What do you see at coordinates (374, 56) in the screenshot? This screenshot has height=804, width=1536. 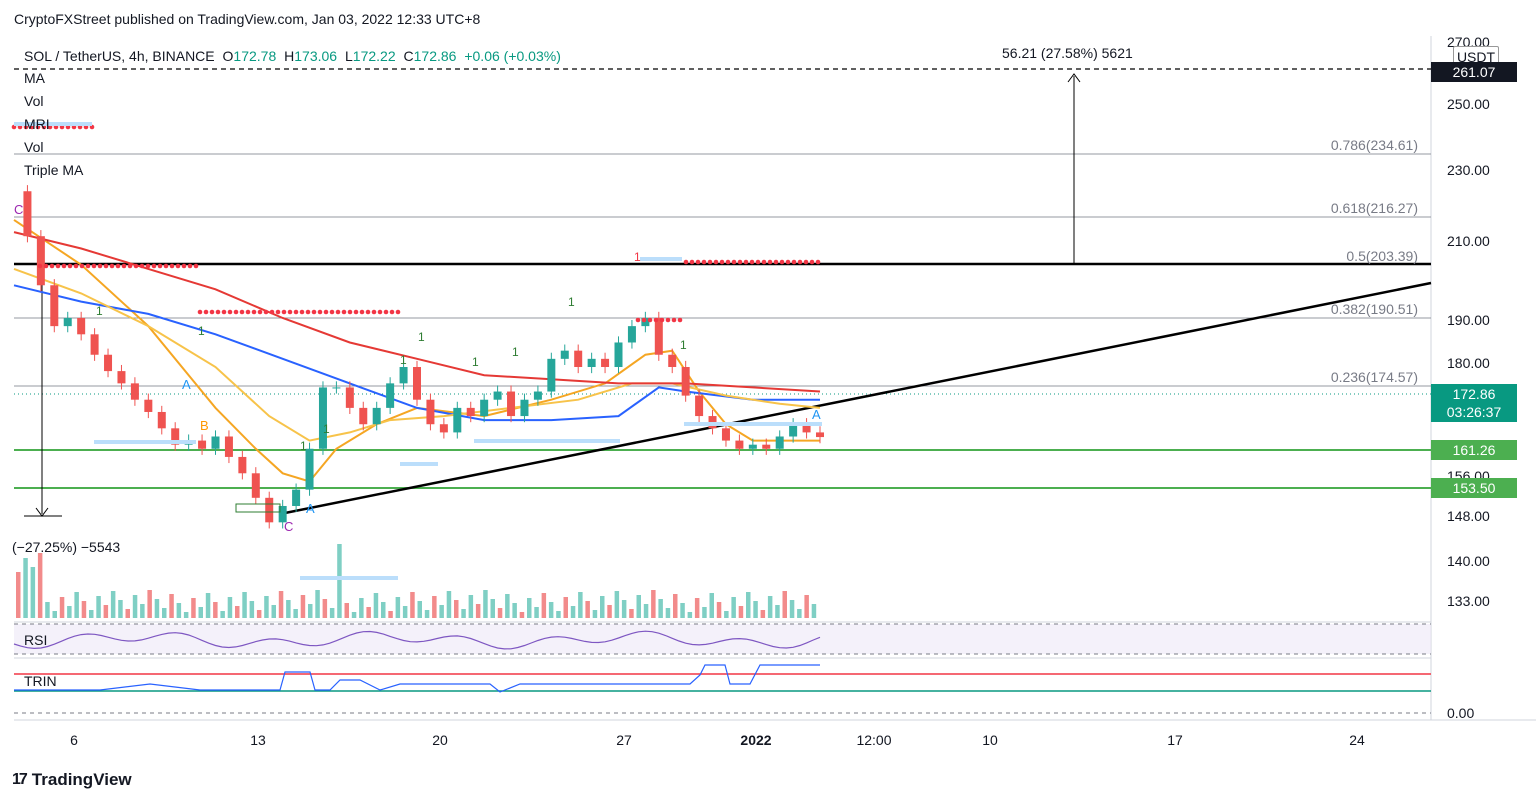 I see `low-value: 172.22` at bounding box center [374, 56].